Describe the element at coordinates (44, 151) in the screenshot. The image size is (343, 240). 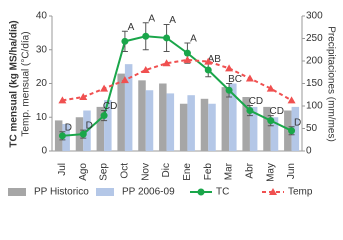
I see `y-tick-label: 0` at that location.